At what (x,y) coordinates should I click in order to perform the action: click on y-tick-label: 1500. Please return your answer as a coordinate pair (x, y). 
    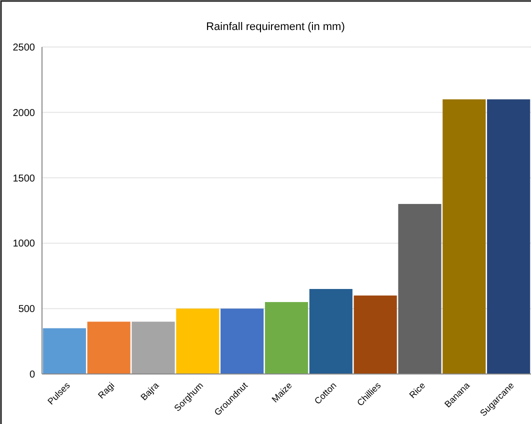
    Looking at the image, I should click on (24, 178).